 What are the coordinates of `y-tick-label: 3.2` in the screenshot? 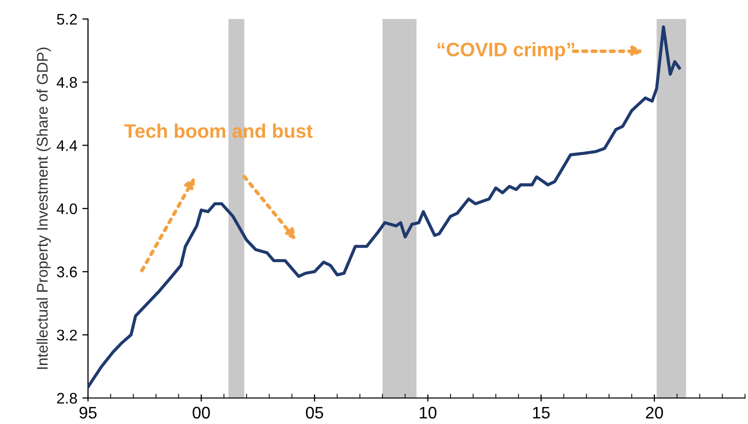 It's located at (66, 335).